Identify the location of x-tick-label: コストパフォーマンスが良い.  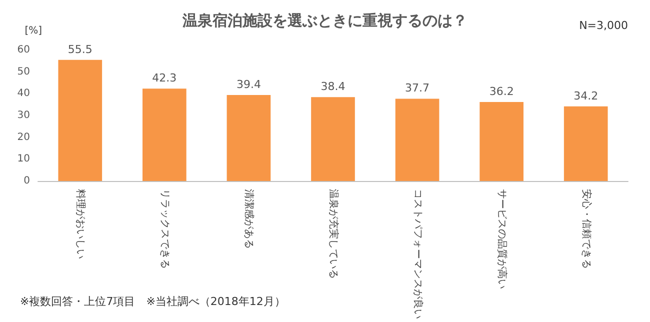
(418, 254).